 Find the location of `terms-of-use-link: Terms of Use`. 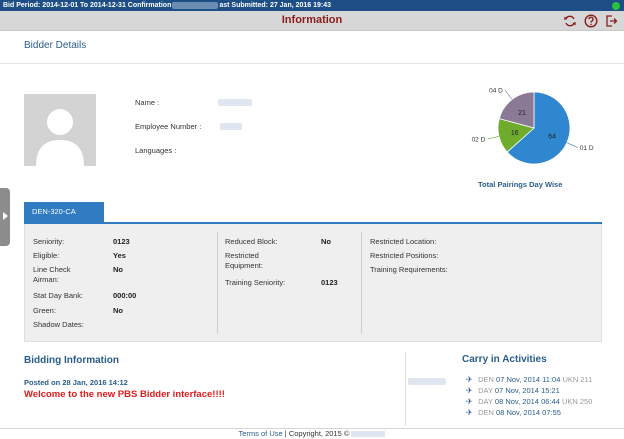

terms-of-use-link: Terms of Use is located at coordinates (260, 433).